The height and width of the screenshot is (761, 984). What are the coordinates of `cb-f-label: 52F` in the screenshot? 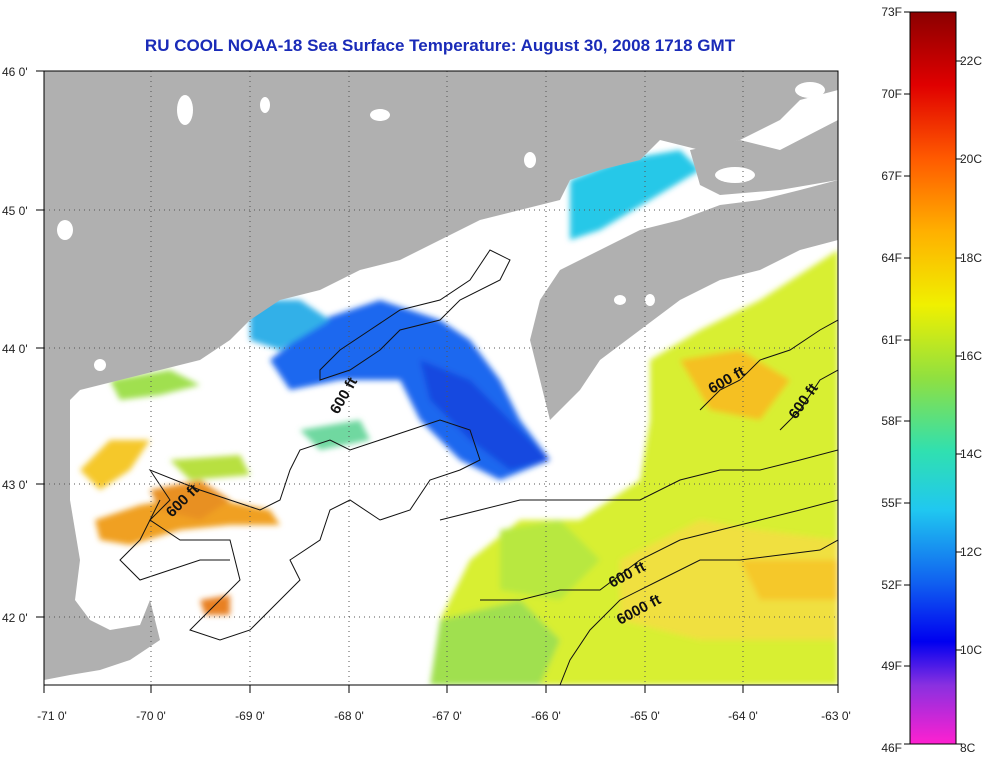 It's located at (891, 585).